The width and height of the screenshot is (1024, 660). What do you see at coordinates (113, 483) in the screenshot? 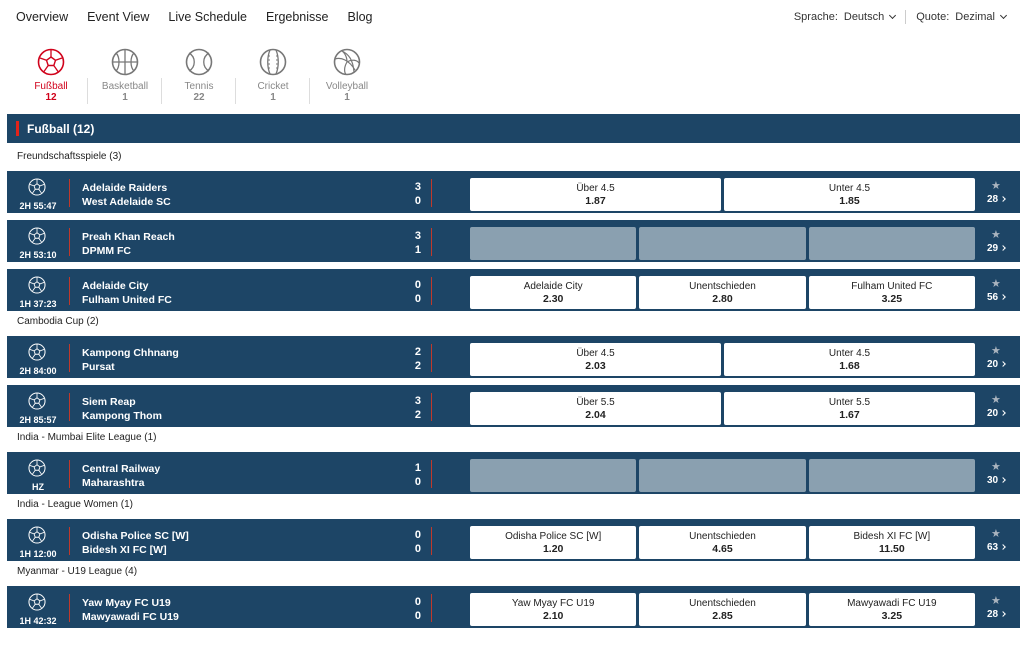
I see `away-team: Maharashtra` at bounding box center [113, 483].